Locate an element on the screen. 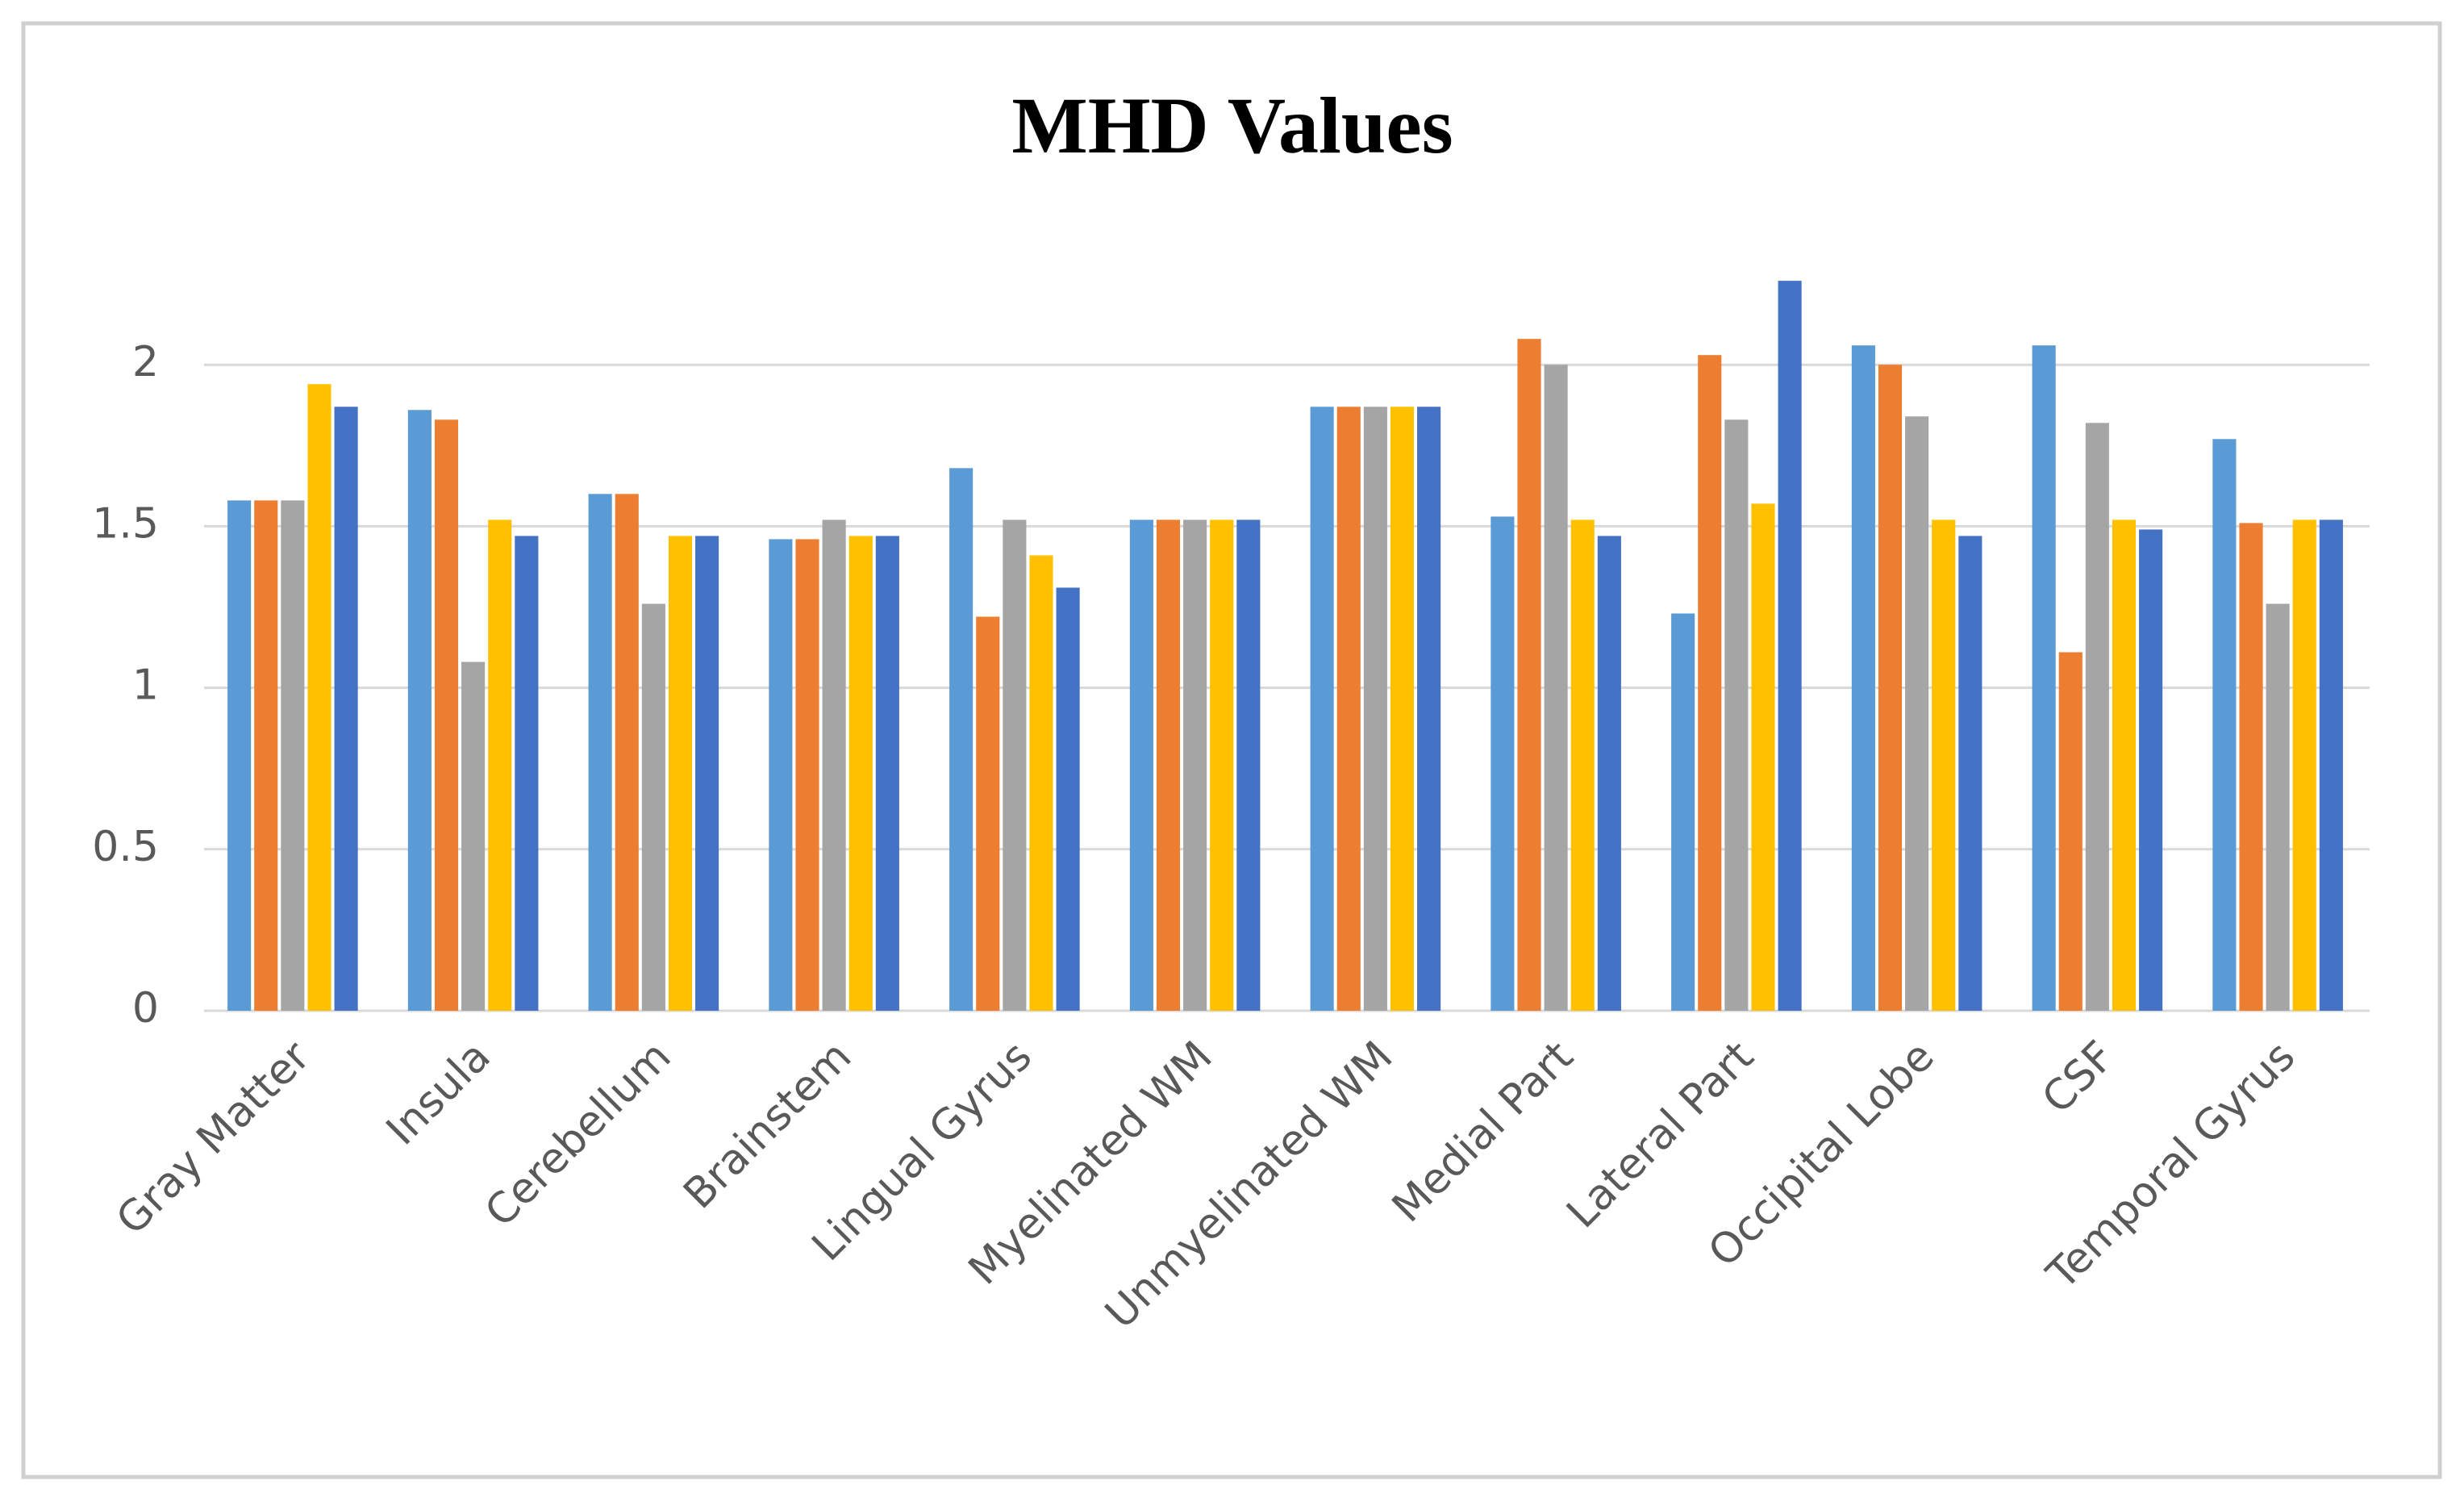 The image size is (2464, 1502). y-tick-label: 2 is located at coordinates (145, 362).